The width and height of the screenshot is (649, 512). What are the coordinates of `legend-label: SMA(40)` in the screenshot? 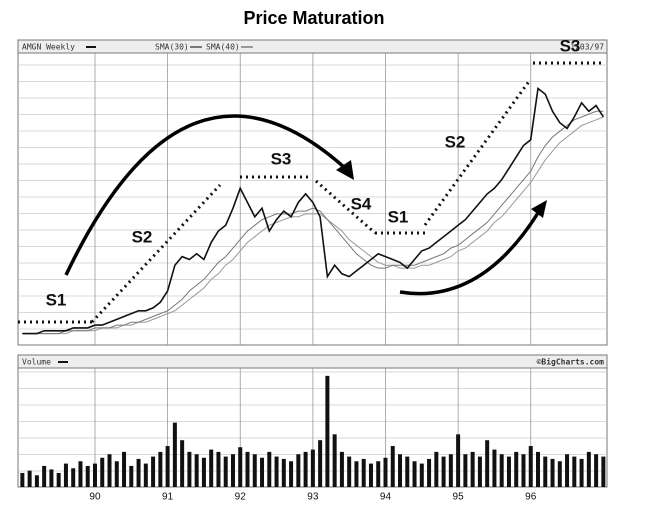 It's located at (223, 47).